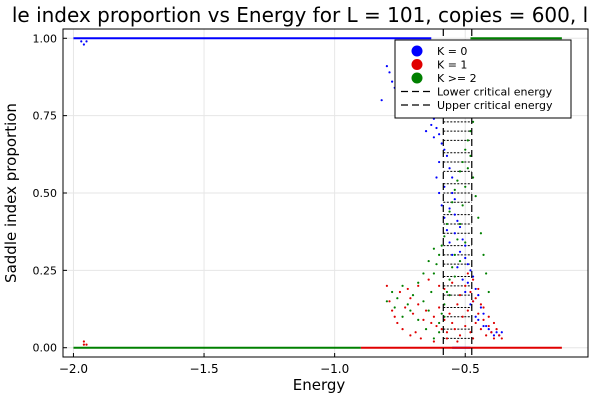 This screenshot has height=400, width=600. I want to click on x-axis-label: Energy, so click(319, 385).